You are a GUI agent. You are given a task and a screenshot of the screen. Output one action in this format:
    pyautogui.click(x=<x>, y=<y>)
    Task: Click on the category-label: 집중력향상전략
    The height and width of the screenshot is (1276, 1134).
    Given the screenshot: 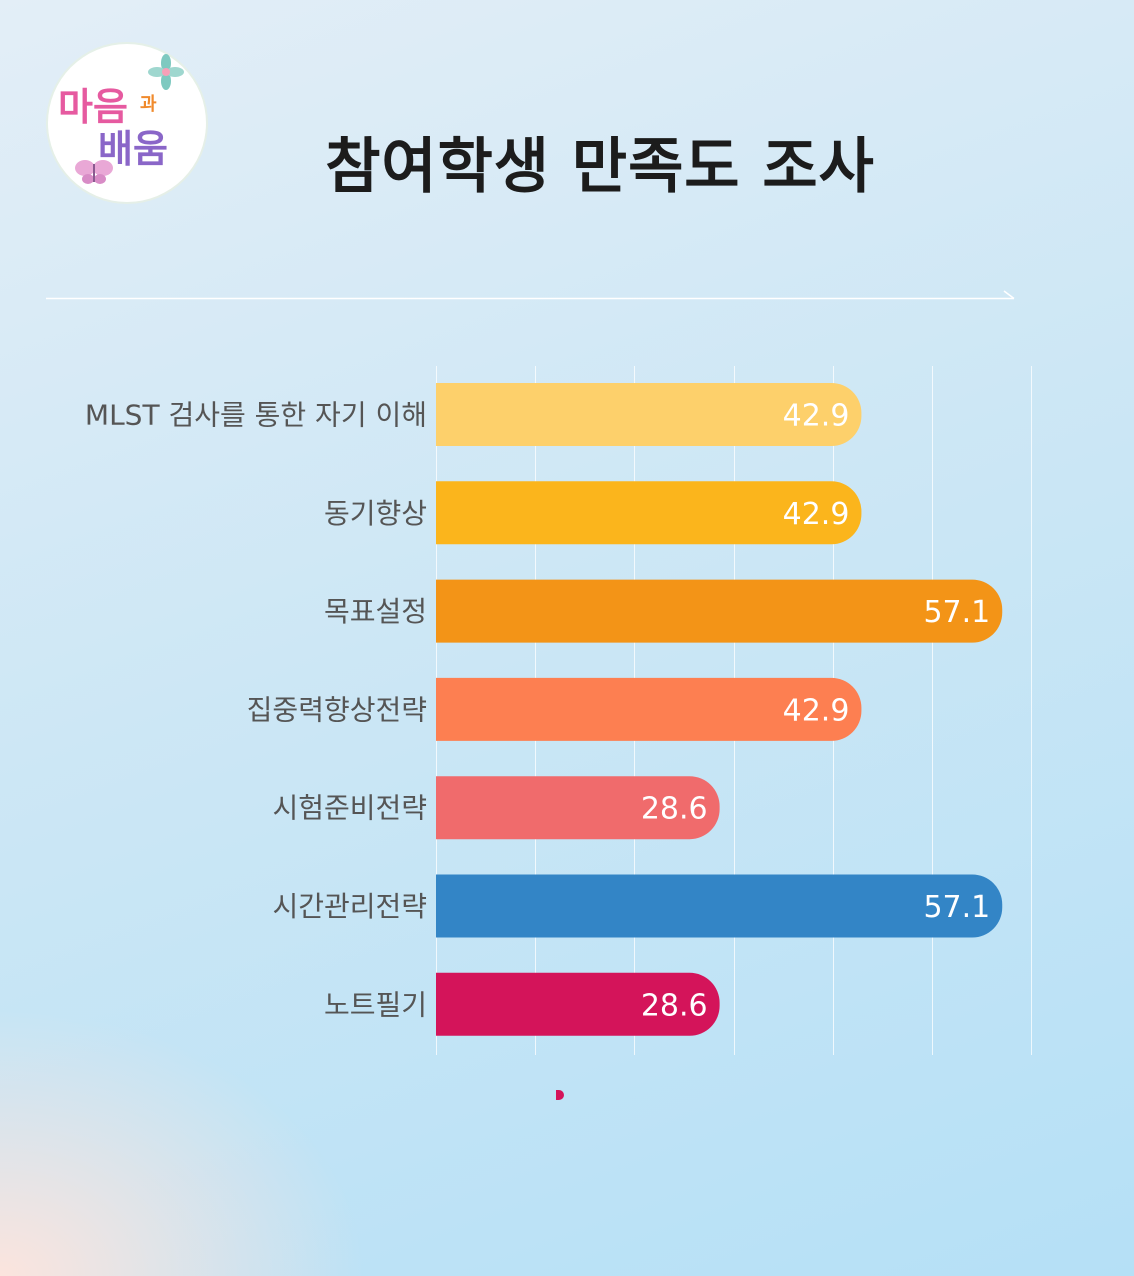 What is the action you would take?
    pyautogui.click(x=337, y=709)
    